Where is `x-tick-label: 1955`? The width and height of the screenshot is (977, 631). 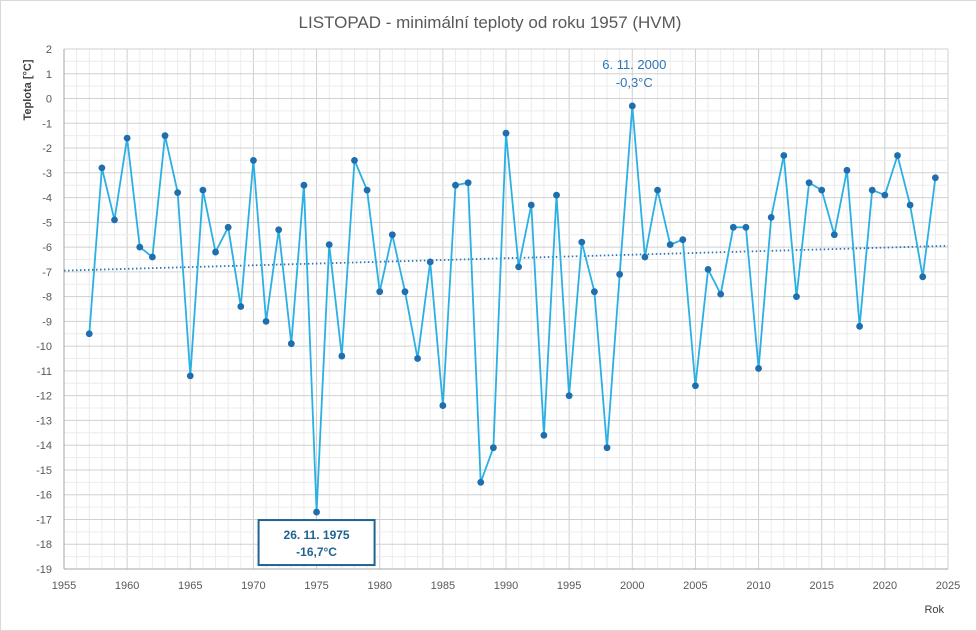 x-tick-label: 1955 is located at coordinates (64, 586).